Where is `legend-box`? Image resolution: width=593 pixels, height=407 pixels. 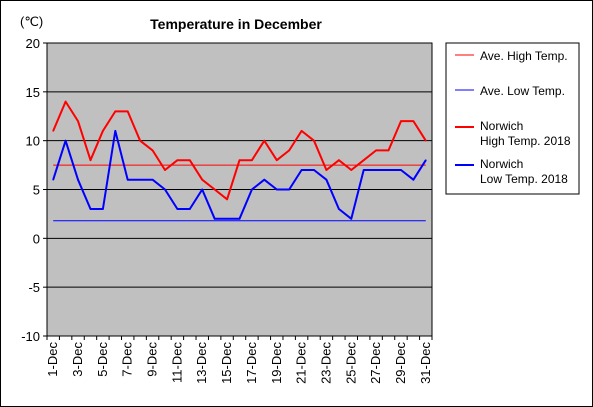 legend-box is located at coordinates (512, 118).